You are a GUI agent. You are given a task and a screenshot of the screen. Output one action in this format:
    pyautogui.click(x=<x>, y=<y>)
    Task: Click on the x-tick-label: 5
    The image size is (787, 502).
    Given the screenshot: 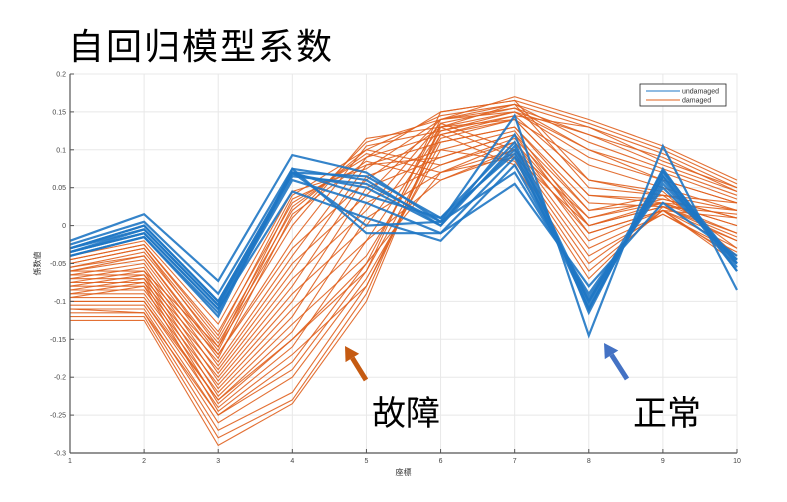 What is the action you would take?
    pyautogui.click(x=366, y=461)
    